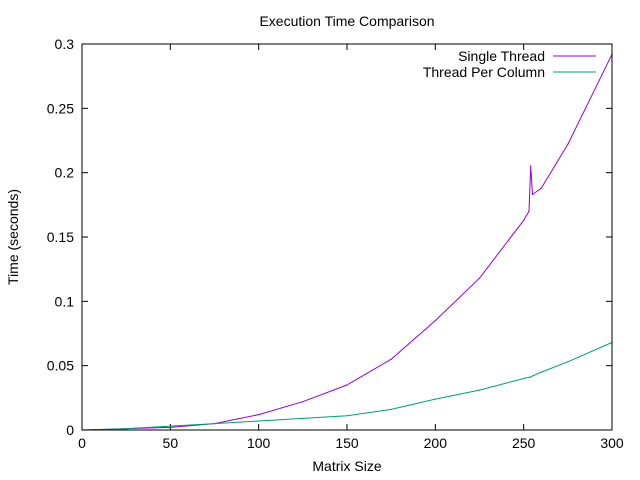  Describe the element at coordinates (612, 443) in the screenshot. I see `x-tick-label: 300` at that location.